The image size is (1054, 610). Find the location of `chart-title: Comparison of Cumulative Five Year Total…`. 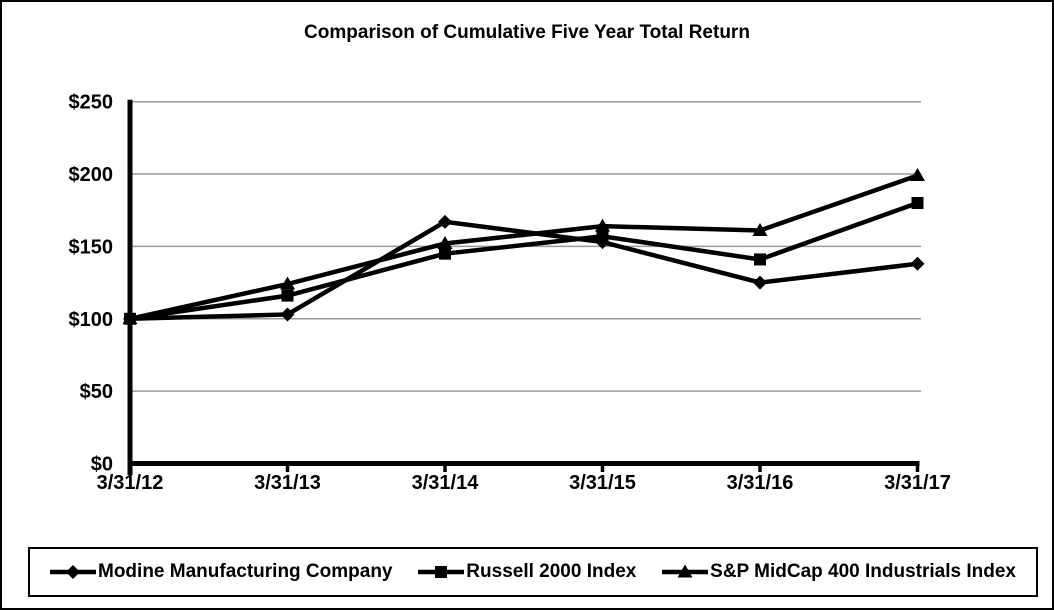

chart-title: Comparison of Cumulative Five Year Total… is located at coordinates (527, 32).